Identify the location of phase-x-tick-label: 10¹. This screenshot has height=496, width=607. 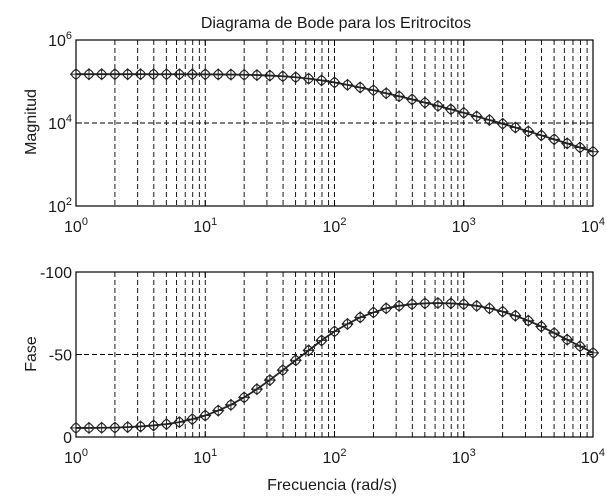
(205, 457).